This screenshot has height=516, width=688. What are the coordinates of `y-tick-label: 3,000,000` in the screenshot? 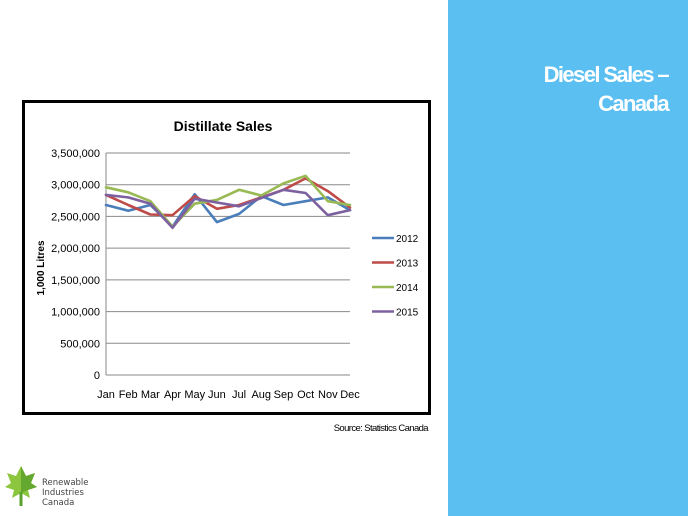 It's located at (75, 186).